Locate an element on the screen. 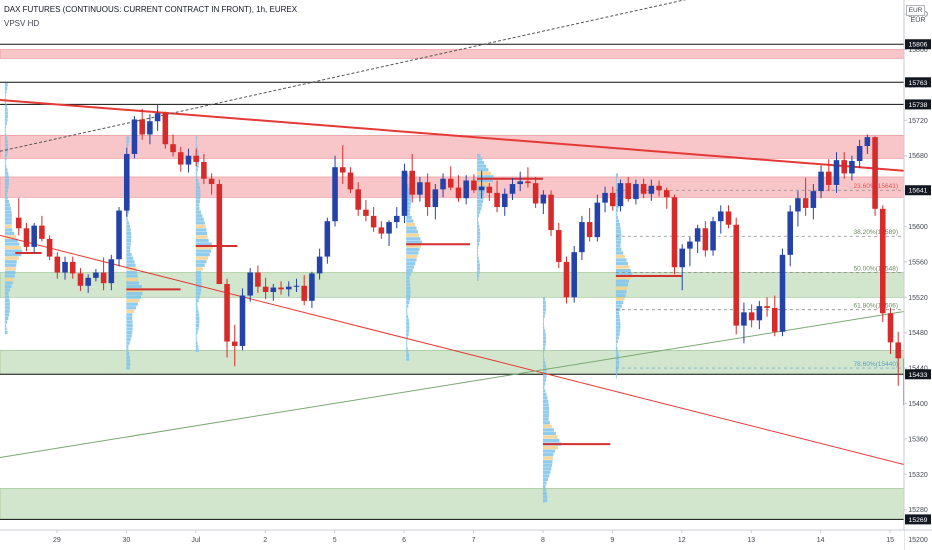 The width and height of the screenshot is (932, 550). x-tick-label: 7 is located at coordinates (474, 540).